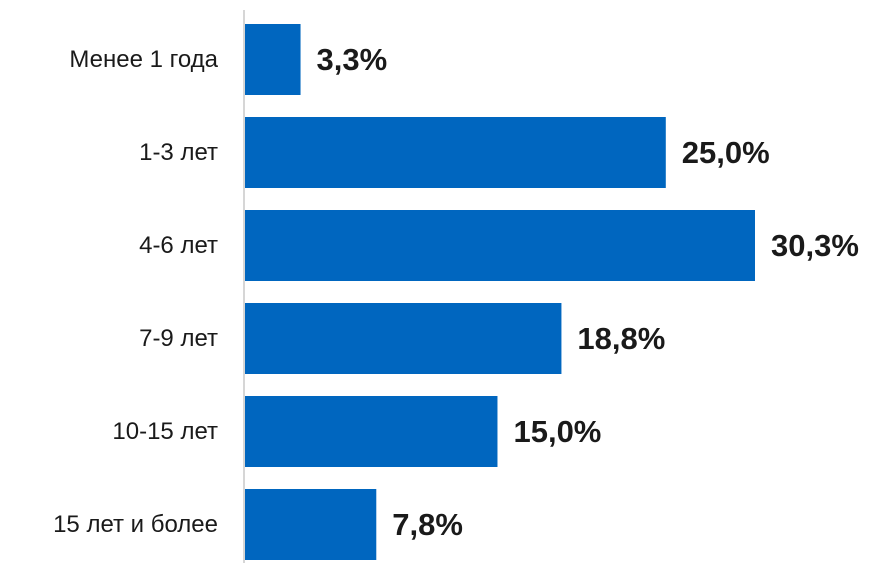  I want to click on category-label-5: 15 лет и более, so click(135, 524).